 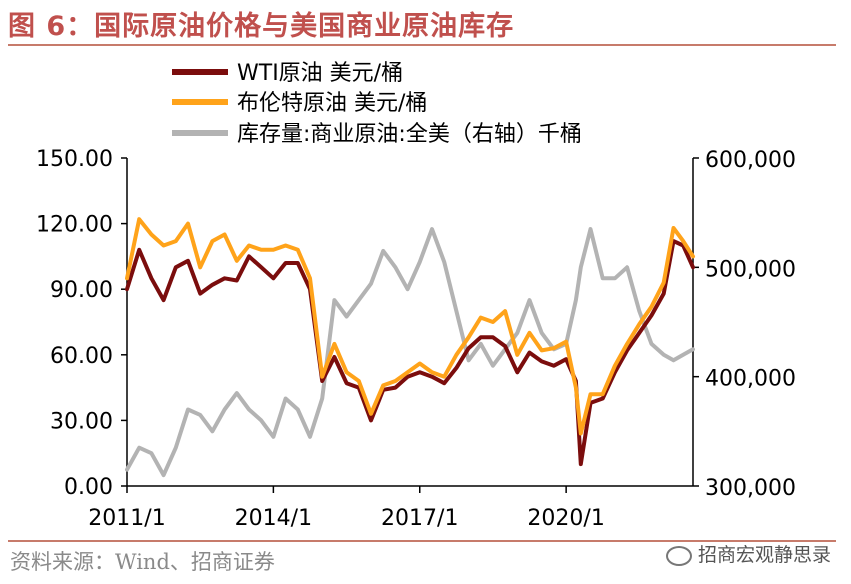 I want to click on legend-label-wti: WTI原油 美元/桶, so click(x=320, y=73).